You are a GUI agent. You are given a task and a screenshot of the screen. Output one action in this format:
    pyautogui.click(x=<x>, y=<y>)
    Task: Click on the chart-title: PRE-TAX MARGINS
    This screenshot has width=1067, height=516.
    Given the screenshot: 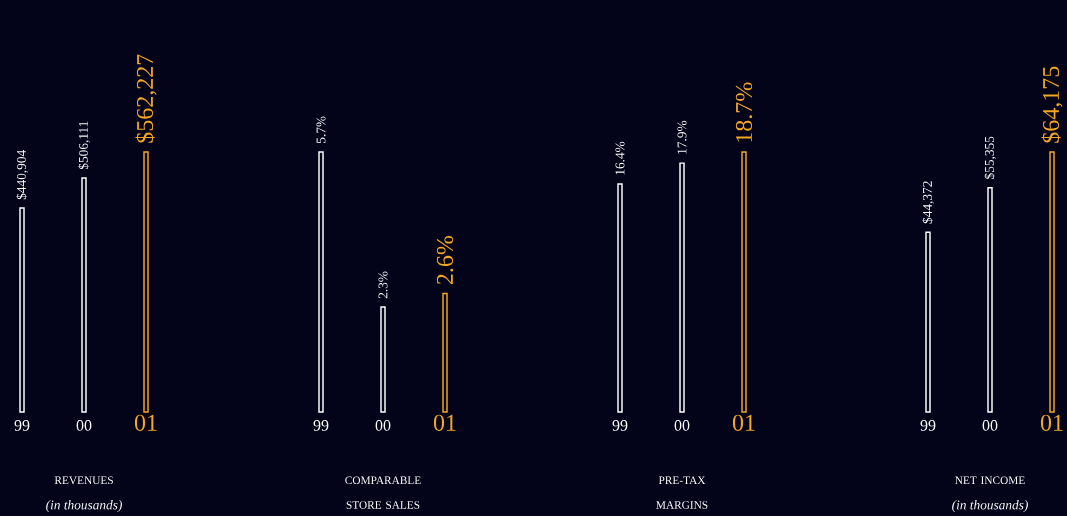 What is the action you would take?
    pyautogui.click(x=682, y=492)
    